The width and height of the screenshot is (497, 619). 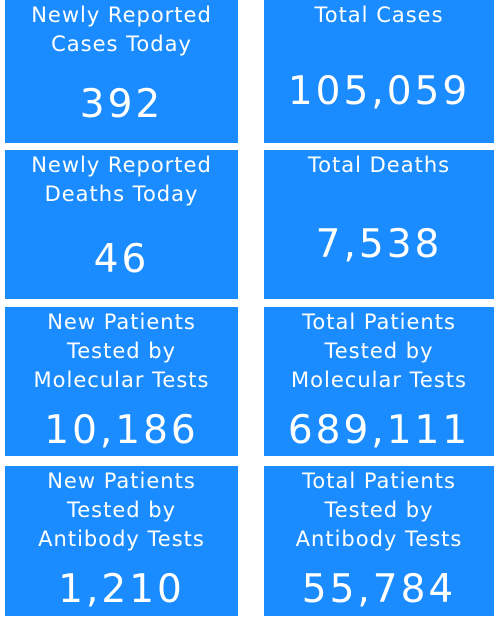 I want to click on label-line: Total Deaths, so click(x=379, y=165).